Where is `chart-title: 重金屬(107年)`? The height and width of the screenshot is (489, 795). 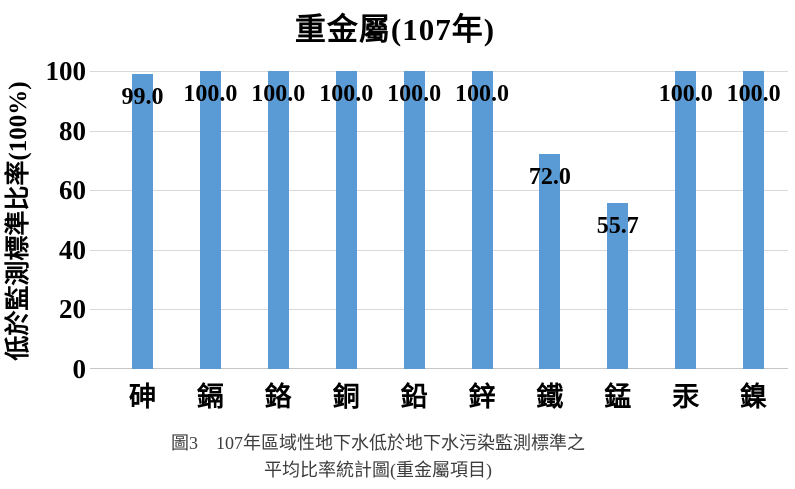
chart-title: 重金屬(107年) is located at coordinates (395, 29).